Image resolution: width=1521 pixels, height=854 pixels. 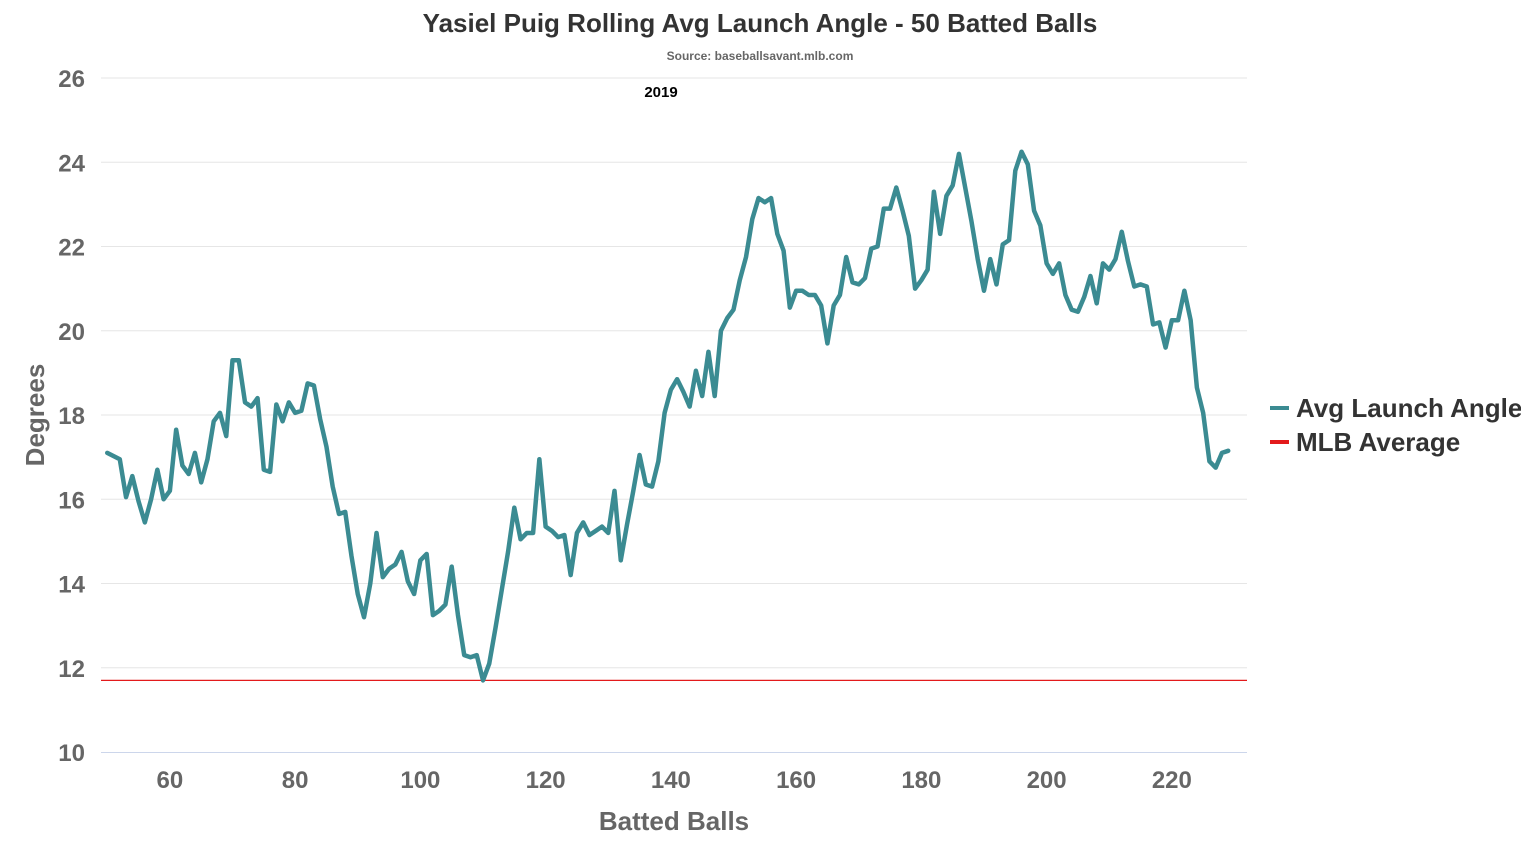 What do you see at coordinates (170, 780) in the screenshot?
I see `x-tick-label: 60` at bounding box center [170, 780].